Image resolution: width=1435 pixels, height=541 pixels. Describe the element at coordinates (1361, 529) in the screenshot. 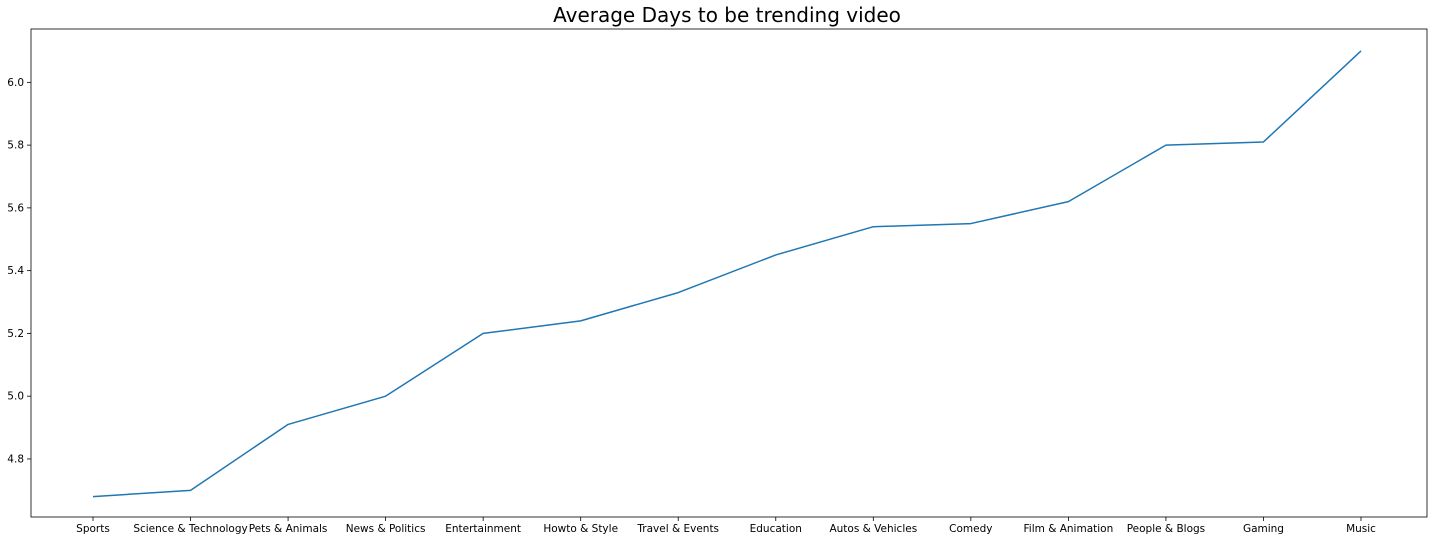

I see `x-tick-label: Music` at that location.